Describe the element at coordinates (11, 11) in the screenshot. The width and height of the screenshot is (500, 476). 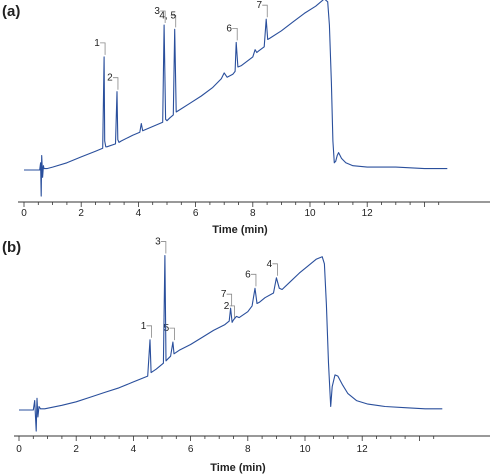
I see `panel-label-a: (a)` at that location.